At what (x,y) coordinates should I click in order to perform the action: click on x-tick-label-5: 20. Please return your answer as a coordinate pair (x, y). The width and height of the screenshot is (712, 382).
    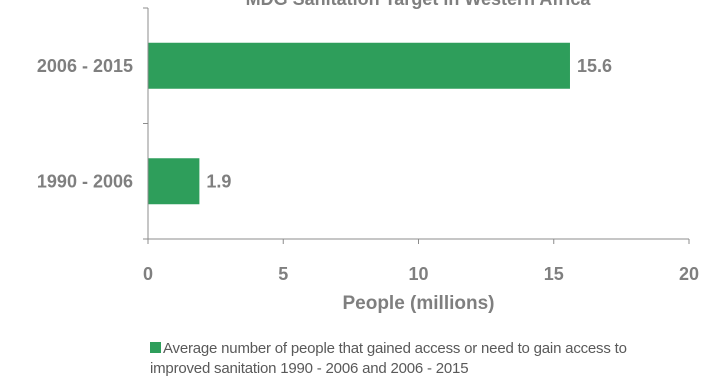
    Looking at the image, I should click on (689, 274).